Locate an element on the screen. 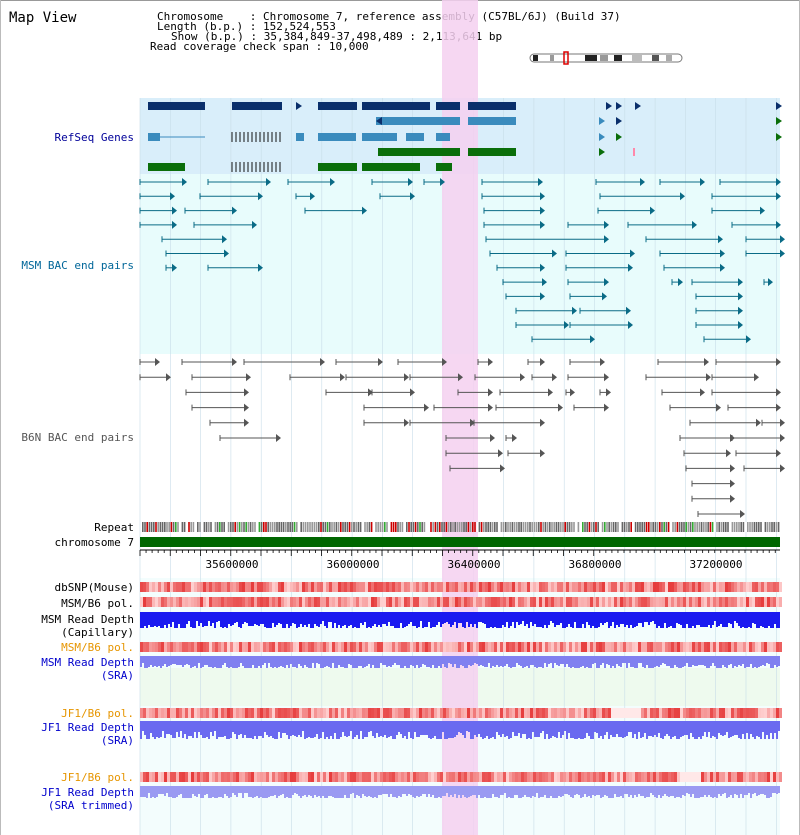 This screenshot has width=800, height=835. track-label-b6n-bac: B6N BAC end pairs is located at coordinates (77, 437).